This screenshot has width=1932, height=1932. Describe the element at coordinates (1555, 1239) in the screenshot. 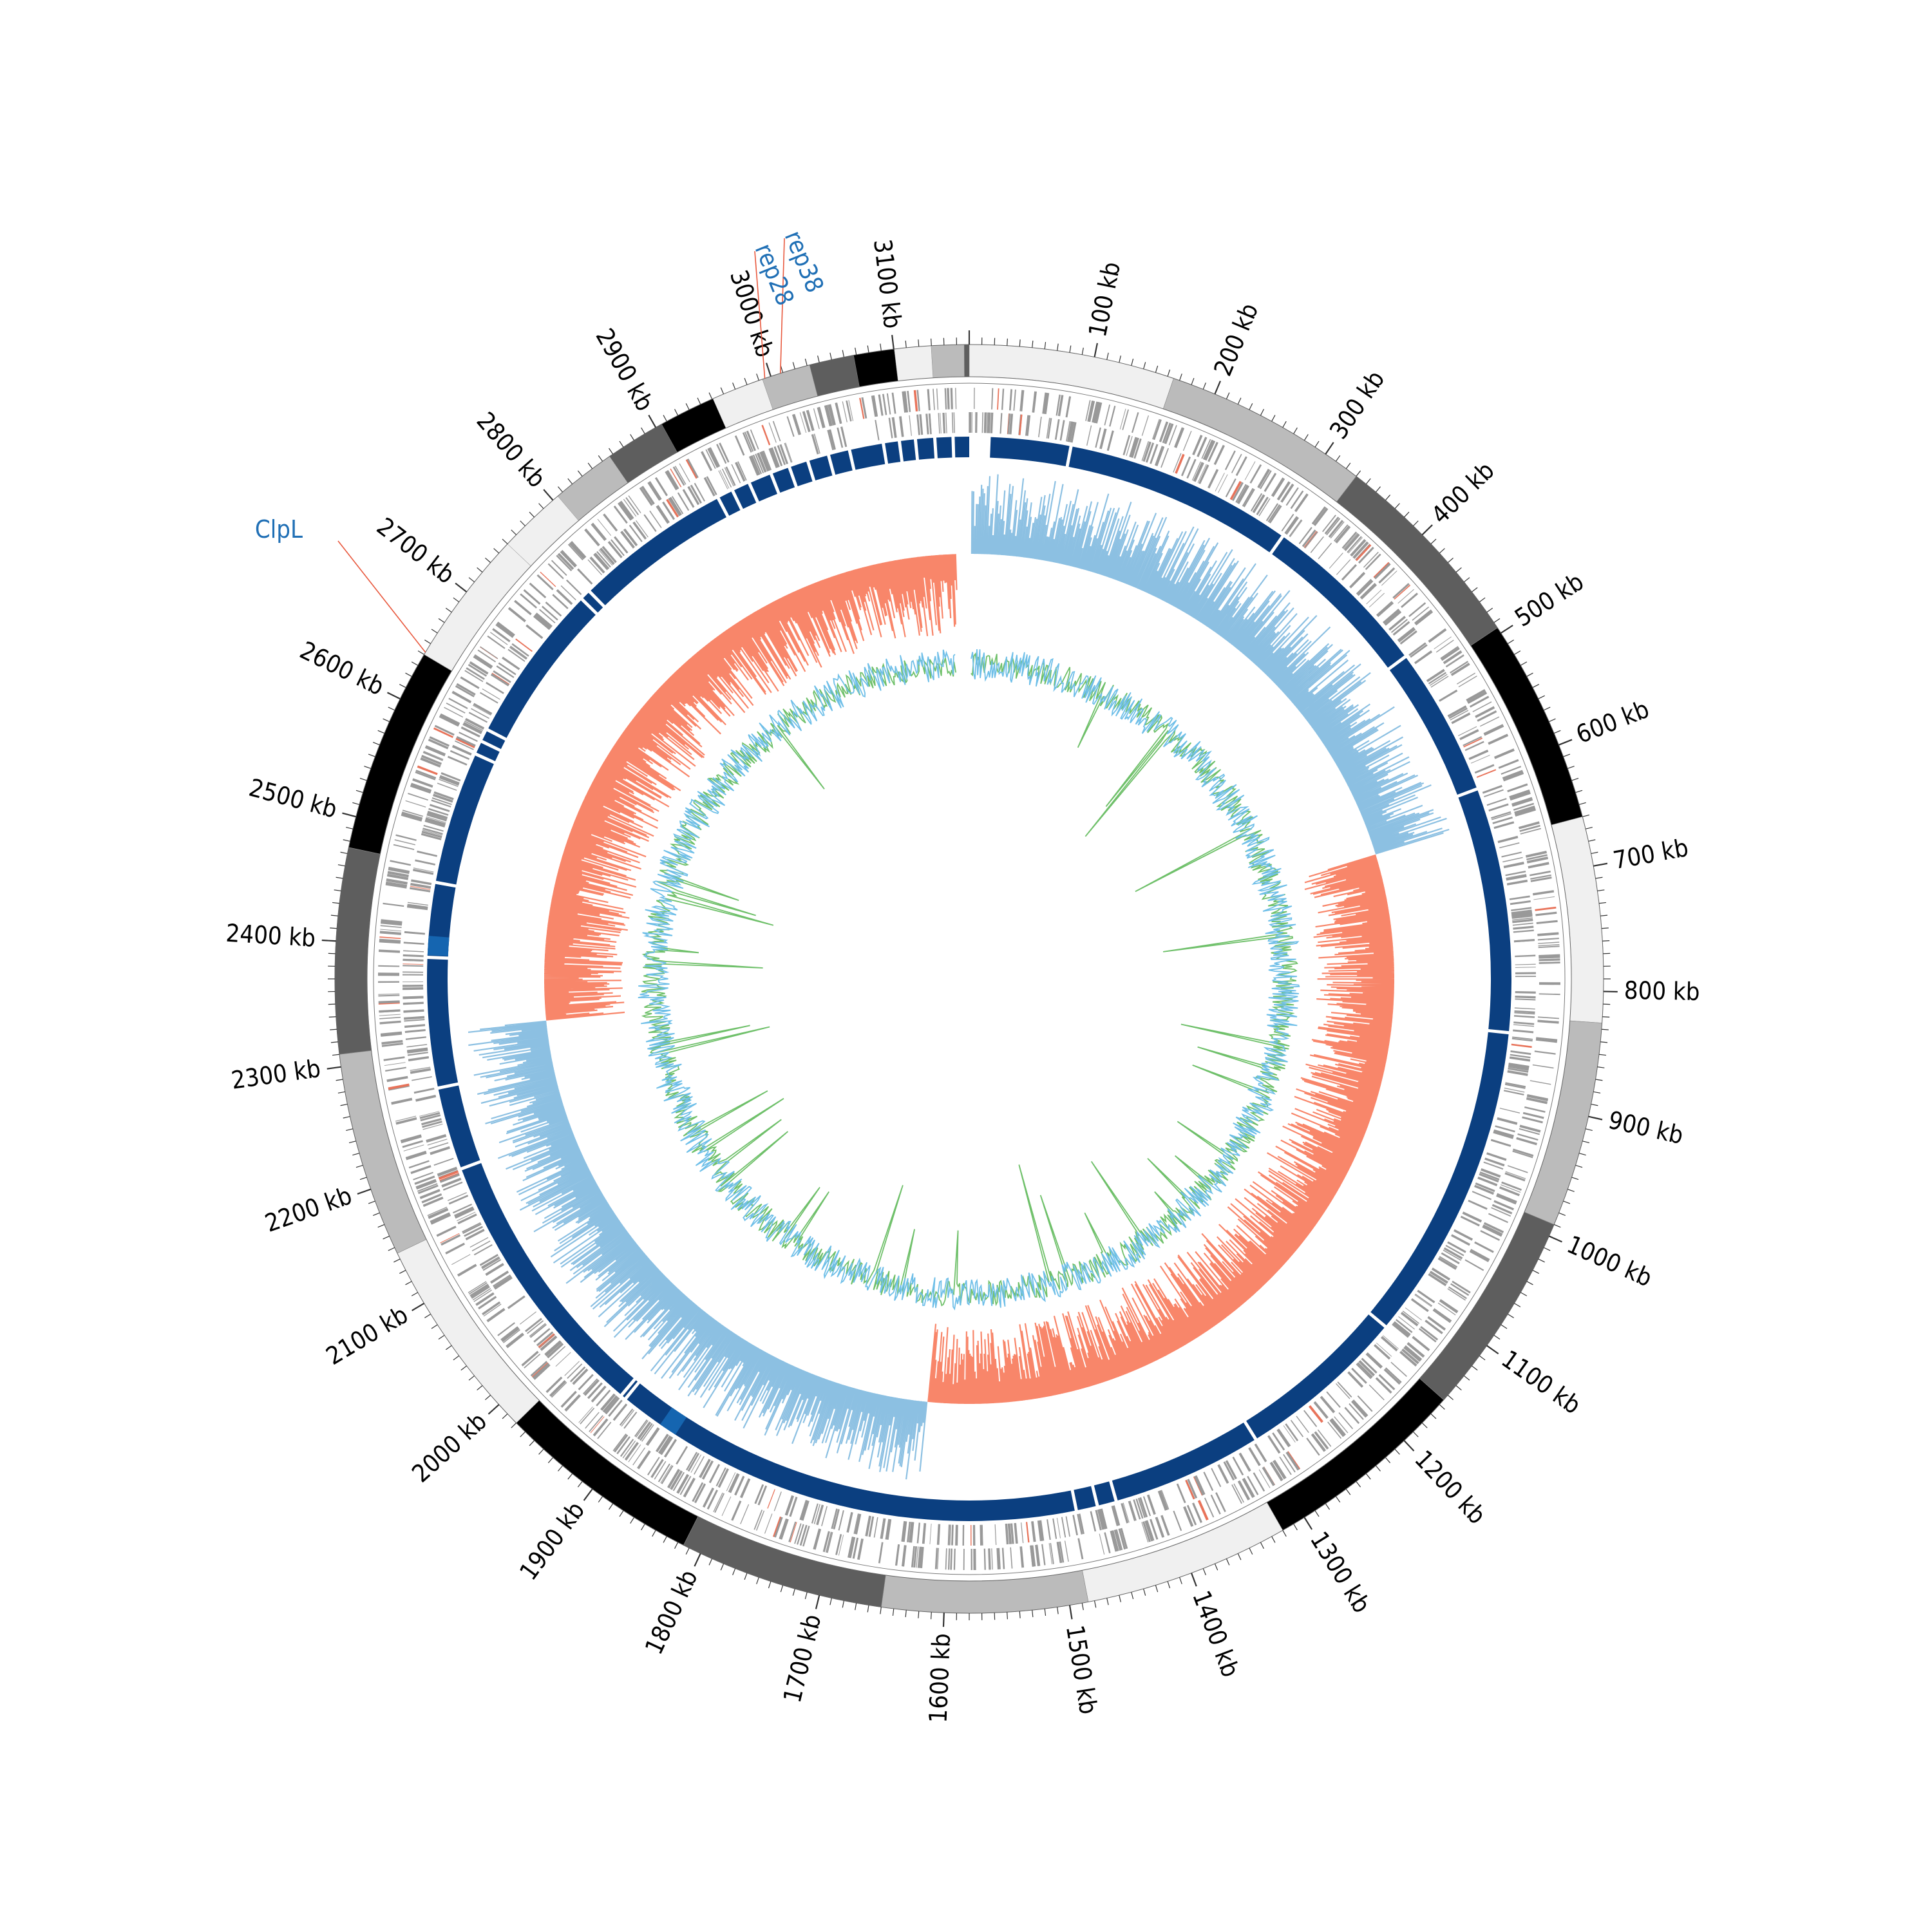

I see `major-tick` at that location.